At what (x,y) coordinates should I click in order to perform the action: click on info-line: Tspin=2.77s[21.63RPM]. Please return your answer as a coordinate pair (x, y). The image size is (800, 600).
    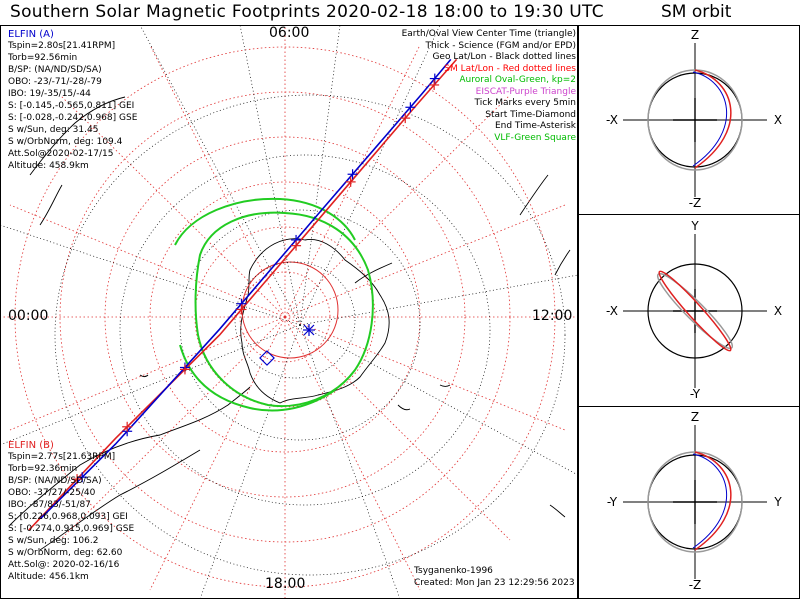
    Looking at the image, I should click on (62, 457).